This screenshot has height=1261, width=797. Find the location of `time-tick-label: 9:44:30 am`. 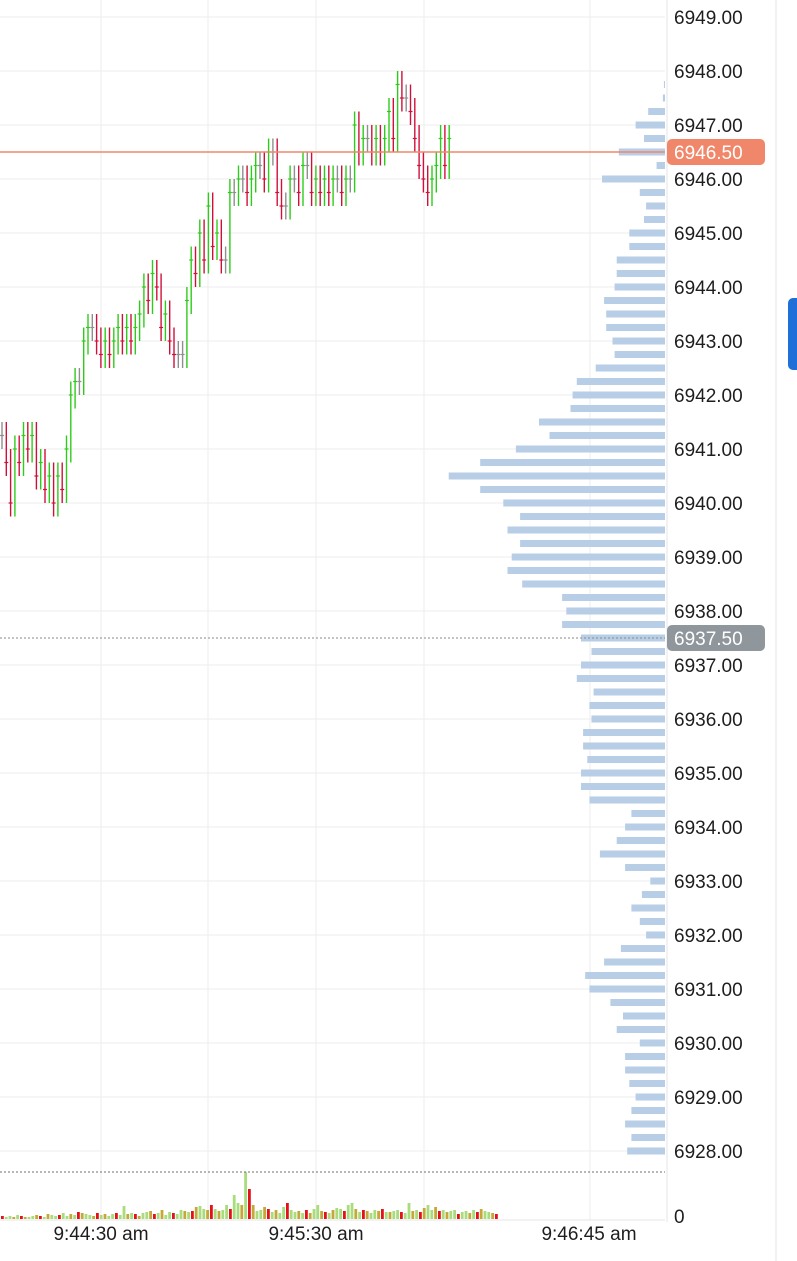

time-tick-label: 9:44:30 am is located at coordinates (100, 1234).